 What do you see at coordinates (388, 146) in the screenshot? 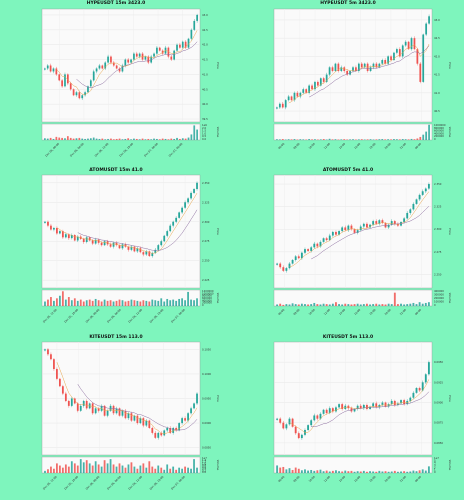
I see `x-tick-label: 20:00` at bounding box center [388, 146].